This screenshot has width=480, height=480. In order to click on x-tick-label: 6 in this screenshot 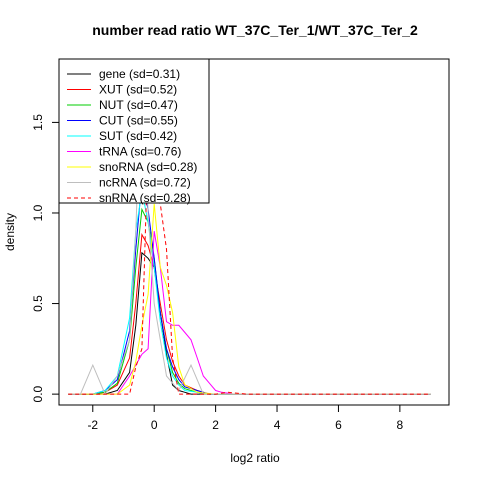, I will do `click(338, 425)`.